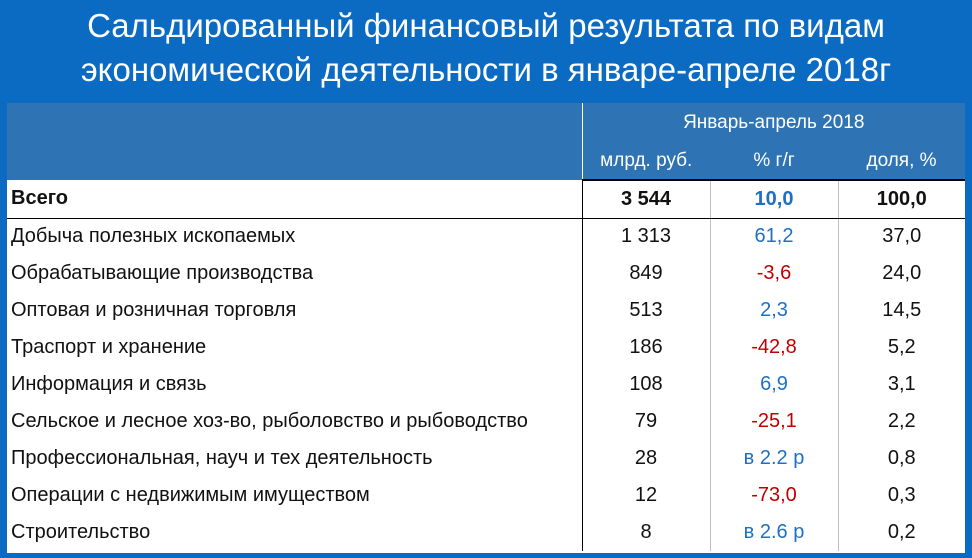  Describe the element at coordinates (486, 532) in the screenshot. I see `table-row: Строительство 8 в 2.6 р 0,2` at that location.